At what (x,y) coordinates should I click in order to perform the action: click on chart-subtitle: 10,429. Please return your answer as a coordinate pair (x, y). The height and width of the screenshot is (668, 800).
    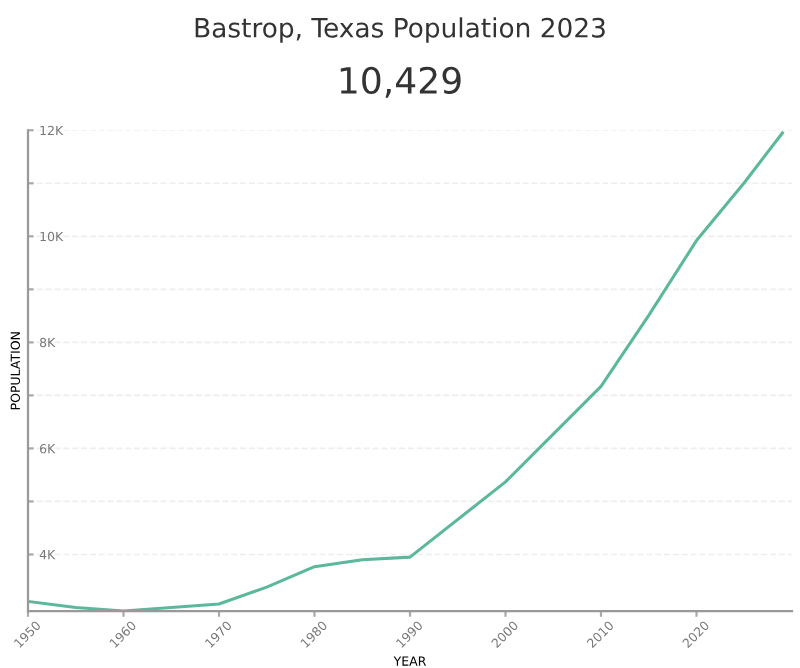
    Looking at the image, I should click on (400, 82).